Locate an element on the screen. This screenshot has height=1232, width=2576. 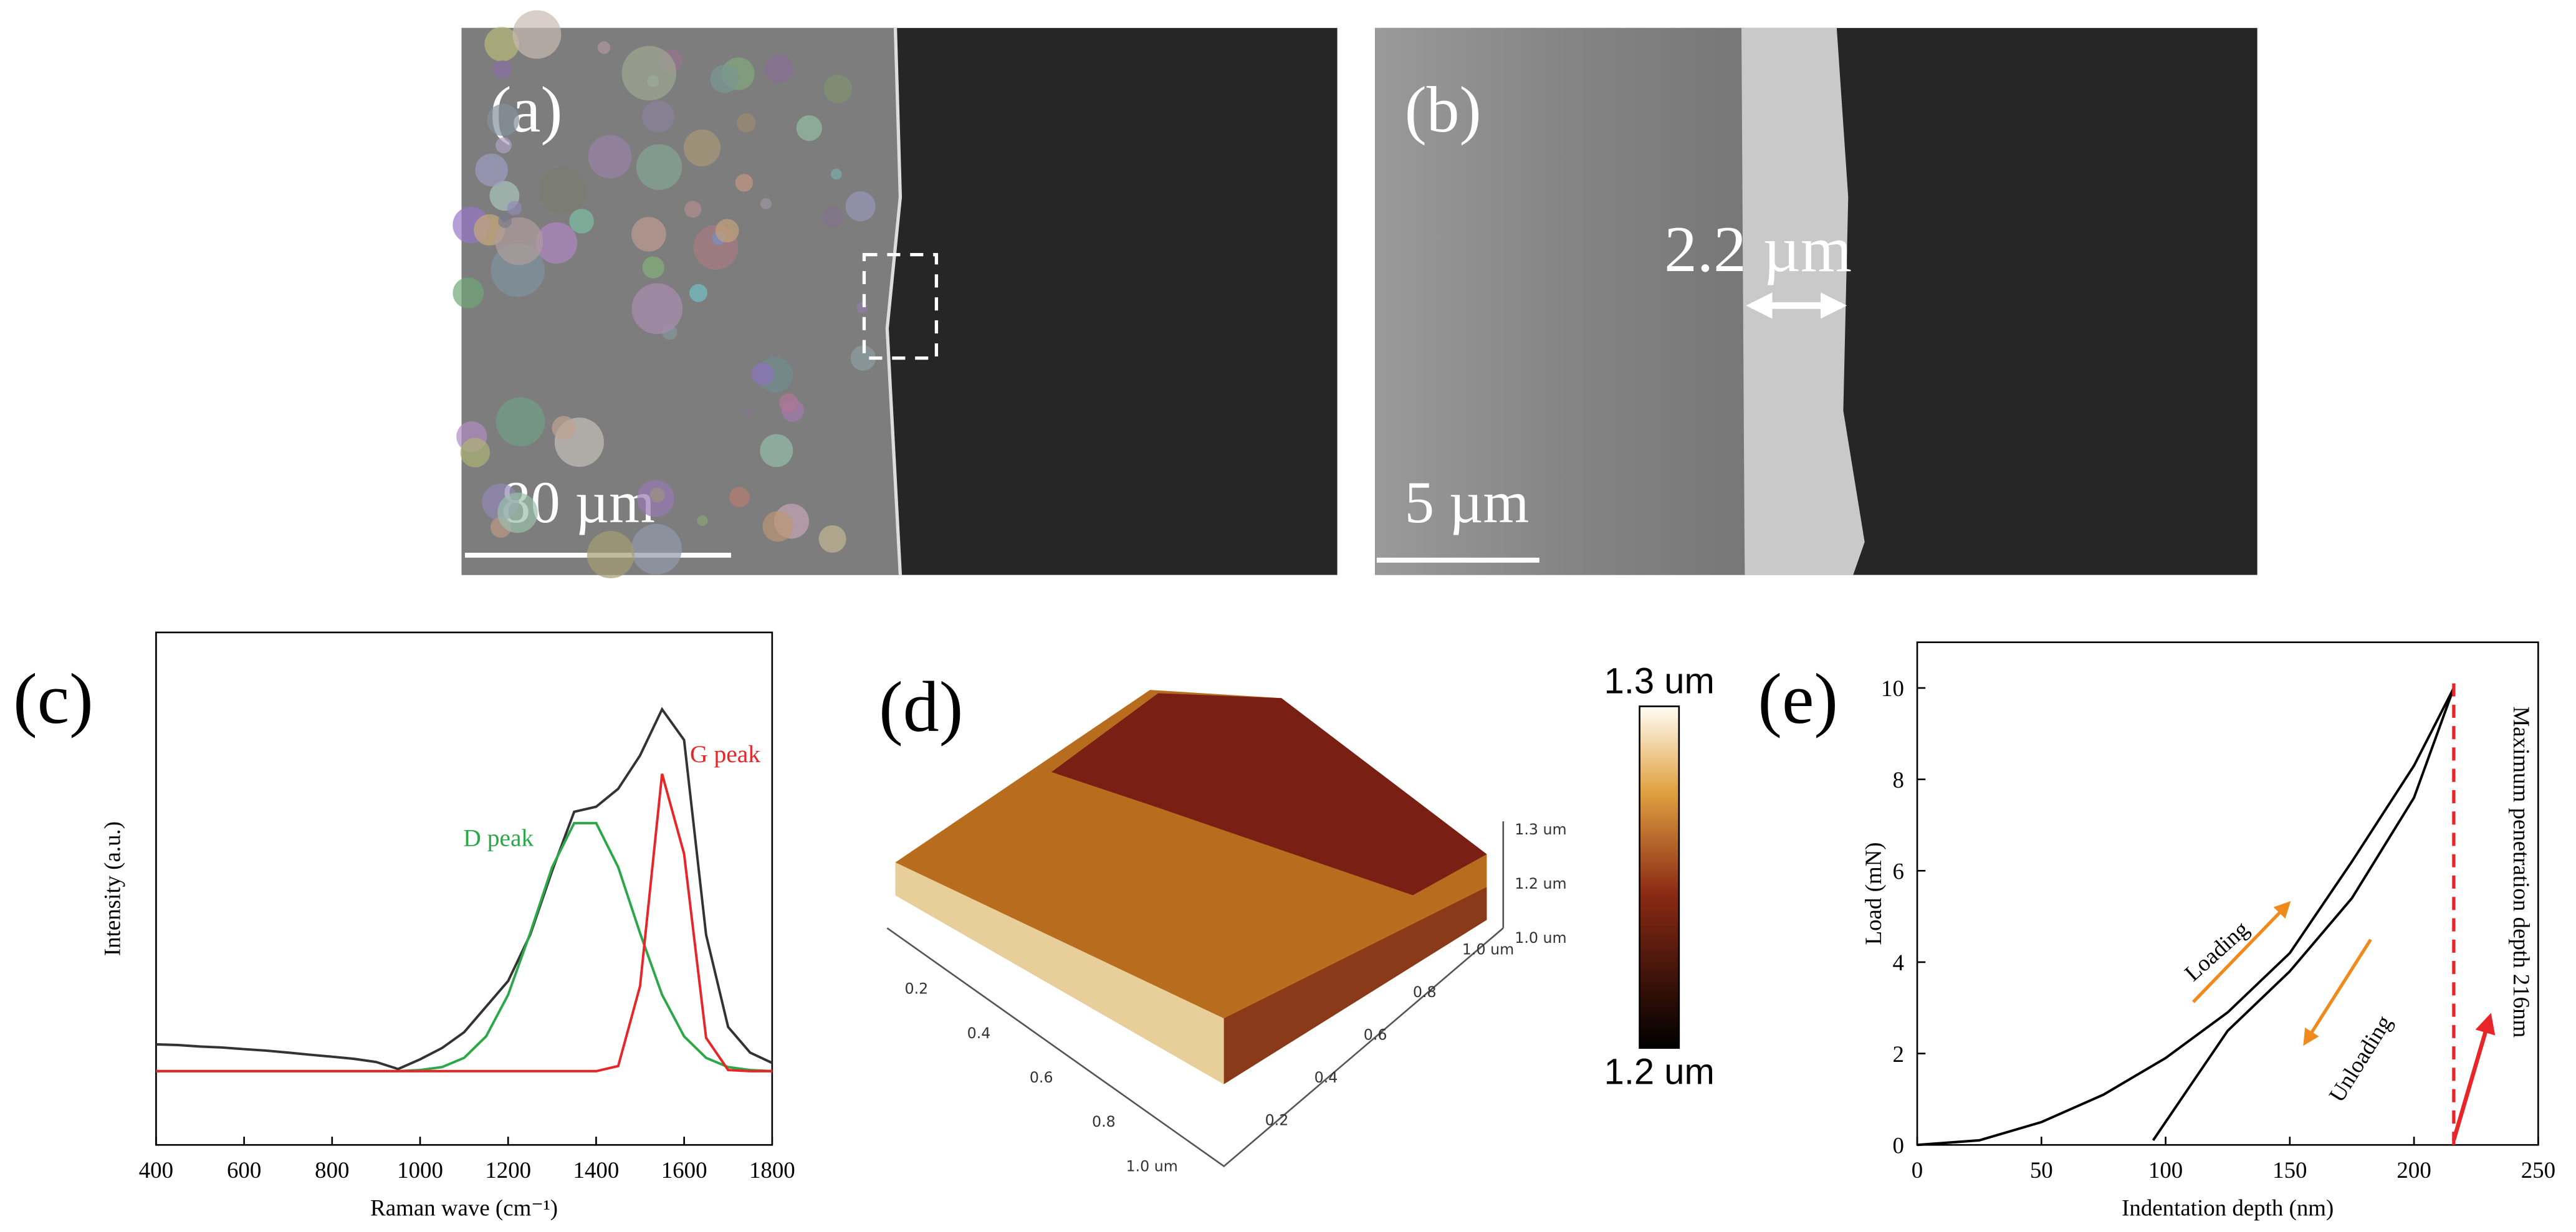
y-tick-label: 4 is located at coordinates (1898, 963).